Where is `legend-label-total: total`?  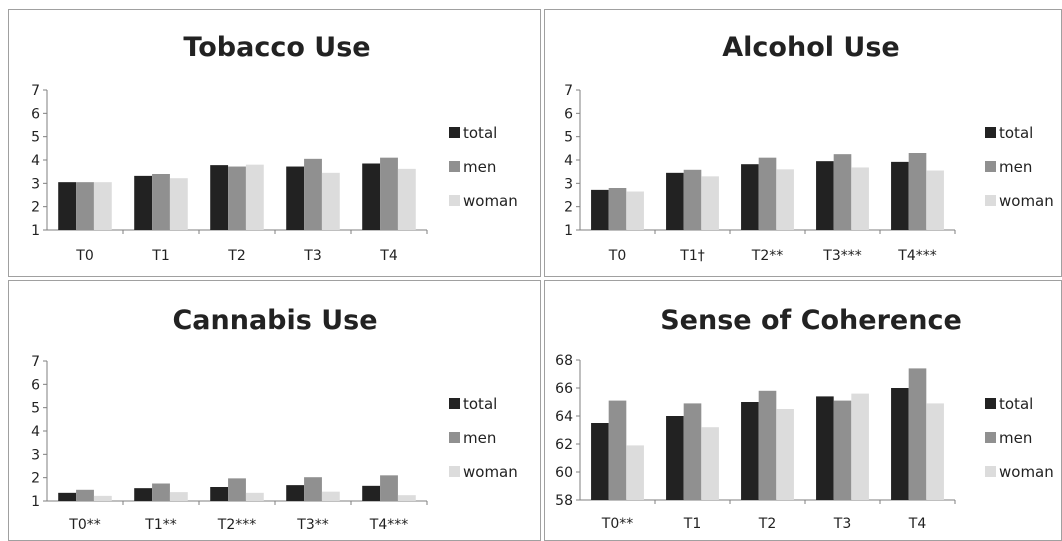
legend-label-total: total is located at coordinates (480, 404).